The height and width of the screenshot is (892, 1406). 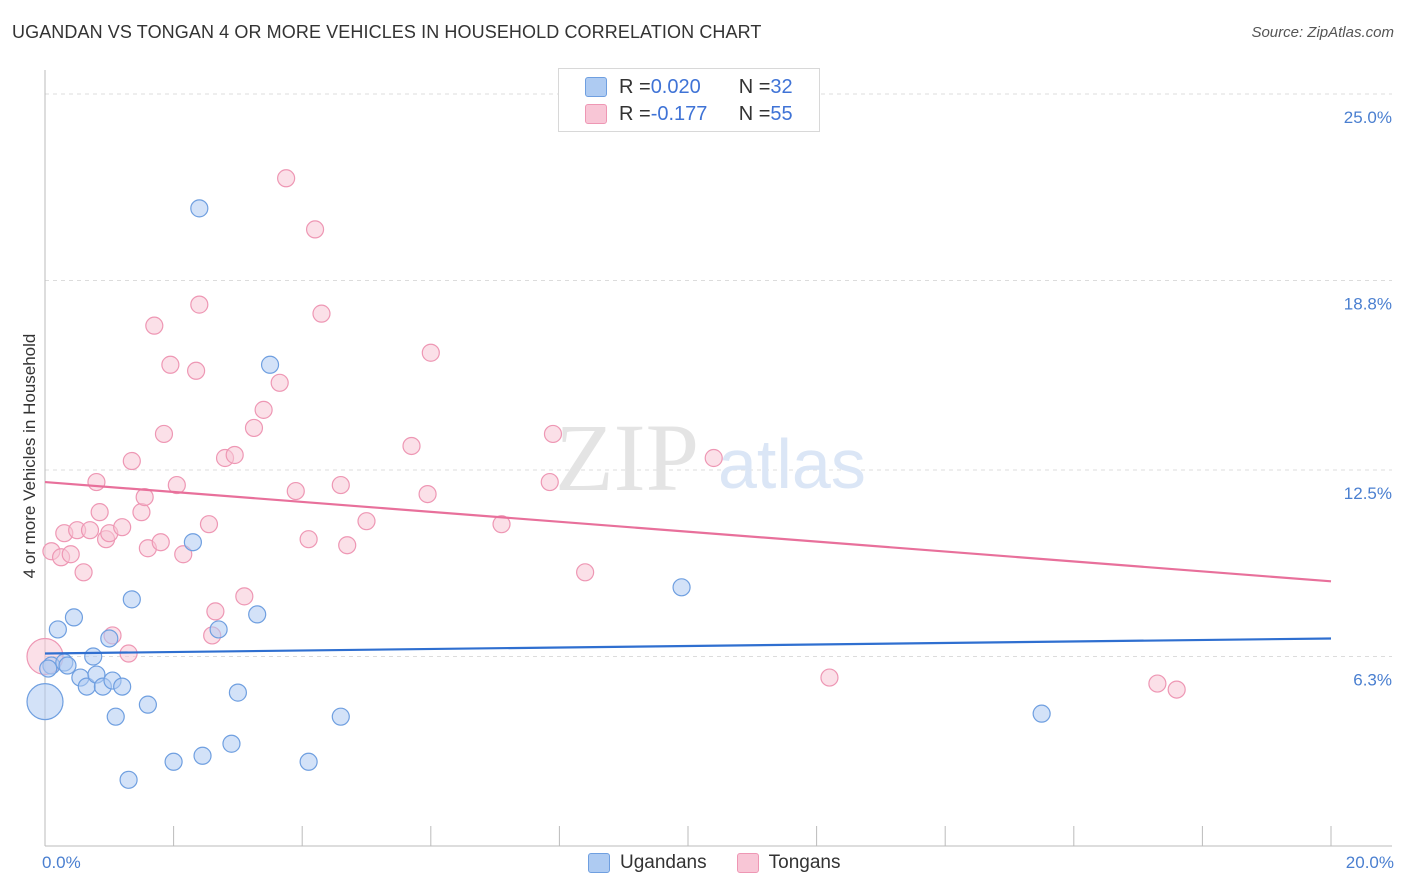 What do you see at coordinates (596, 114) in the screenshot?
I see `tongans-swatch` at bounding box center [596, 114].